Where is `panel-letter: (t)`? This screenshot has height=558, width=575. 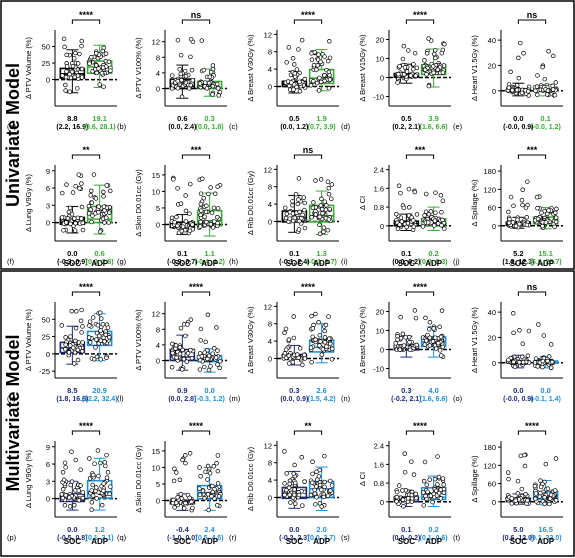
panel-letter: (t) is located at coordinates (457, 537).